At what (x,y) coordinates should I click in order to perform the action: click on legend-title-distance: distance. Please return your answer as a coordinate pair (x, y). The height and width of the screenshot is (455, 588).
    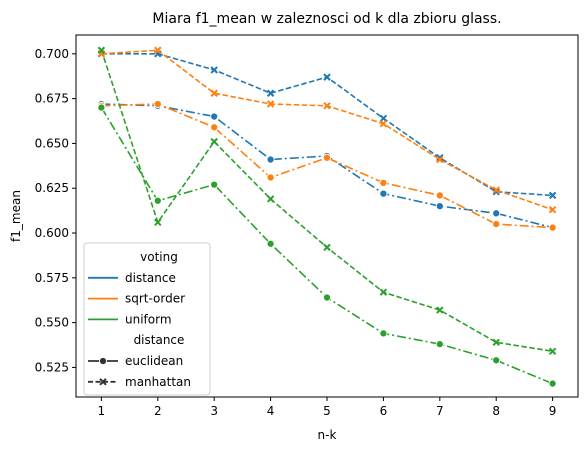
    Looking at the image, I should click on (159, 340).